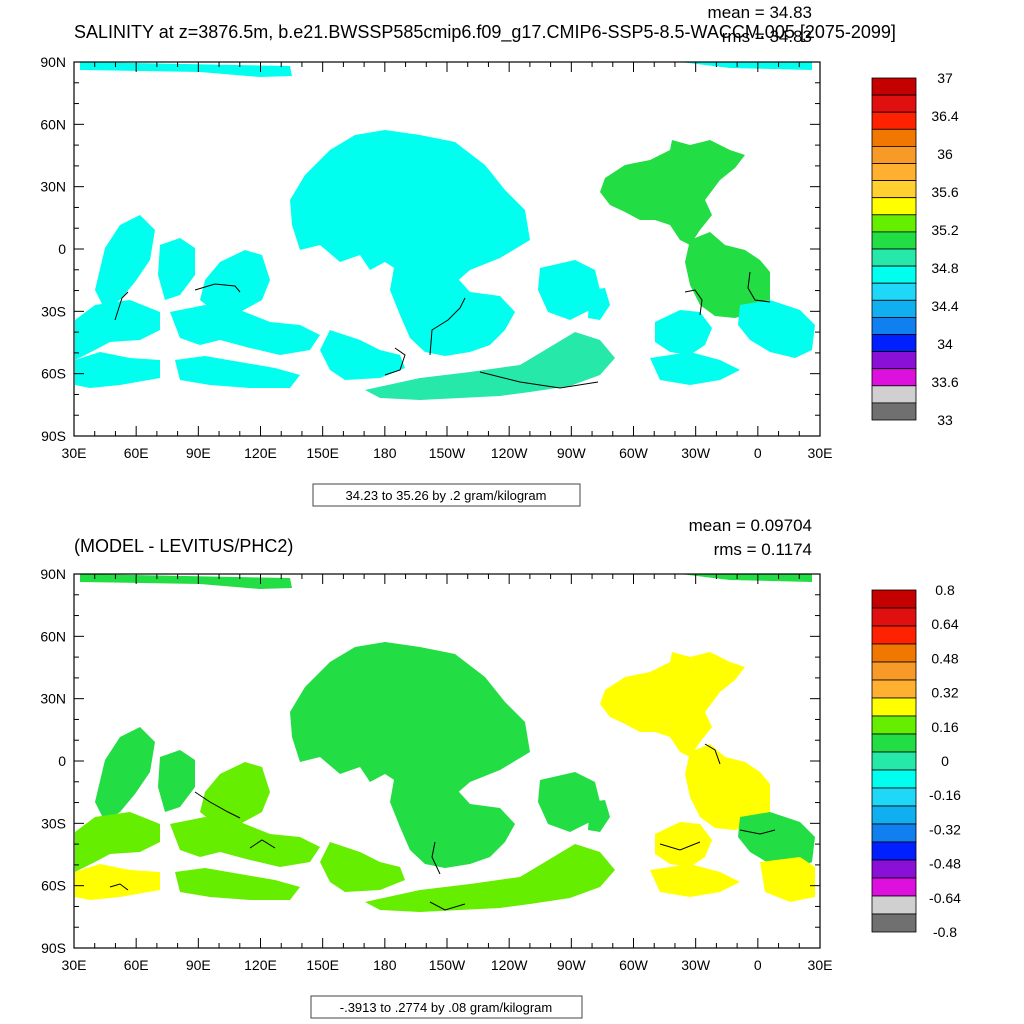 The image size is (1024, 1024). Describe the element at coordinates (410, 718) in the screenshot. I see `ocean-region-pacific` at that location.